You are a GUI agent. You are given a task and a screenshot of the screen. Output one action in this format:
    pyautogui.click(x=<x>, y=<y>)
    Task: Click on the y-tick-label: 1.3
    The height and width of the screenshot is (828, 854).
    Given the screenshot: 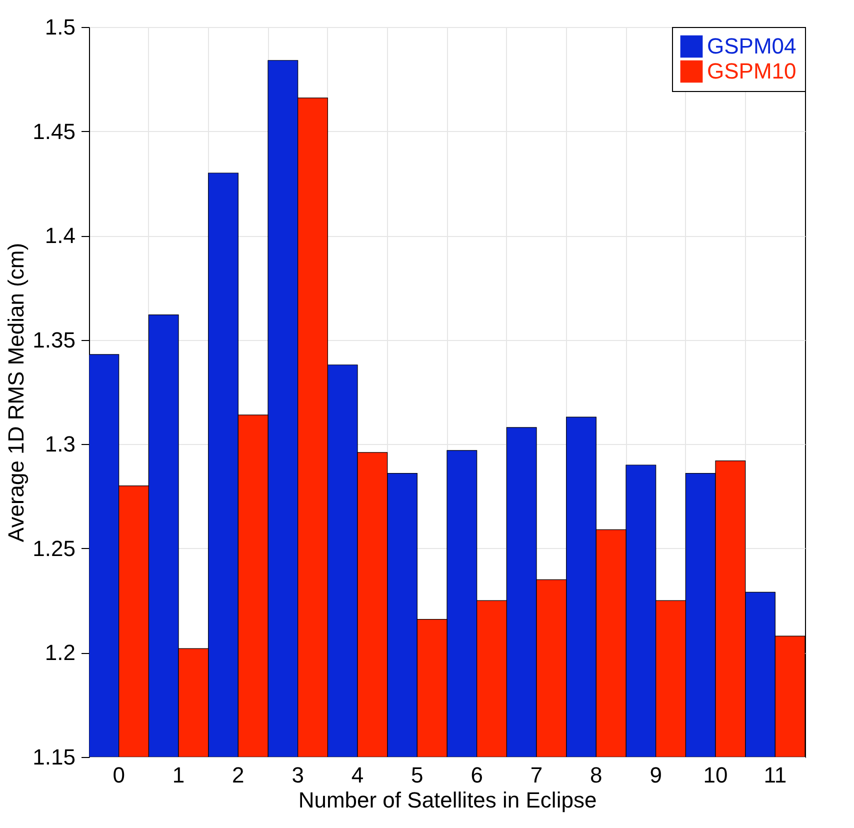 What is the action you would take?
    pyautogui.click(x=60, y=444)
    